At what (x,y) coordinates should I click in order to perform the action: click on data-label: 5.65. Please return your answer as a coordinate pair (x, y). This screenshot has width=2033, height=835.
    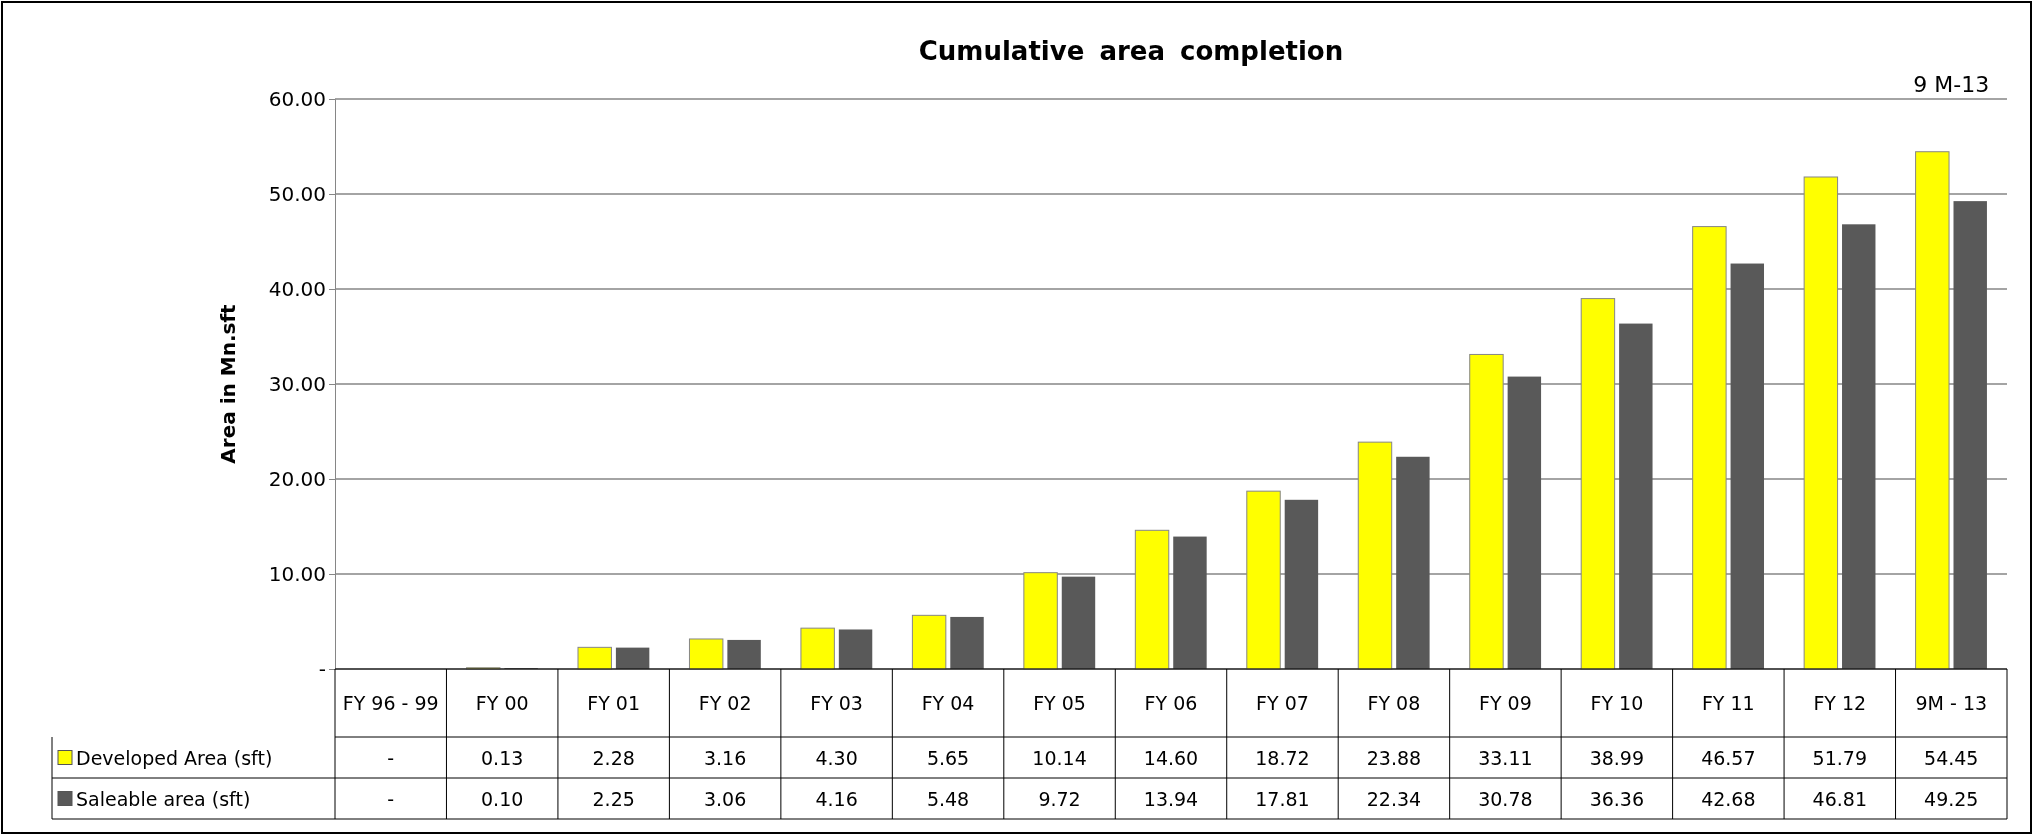
    Looking at the image, I should click on (948, 757).